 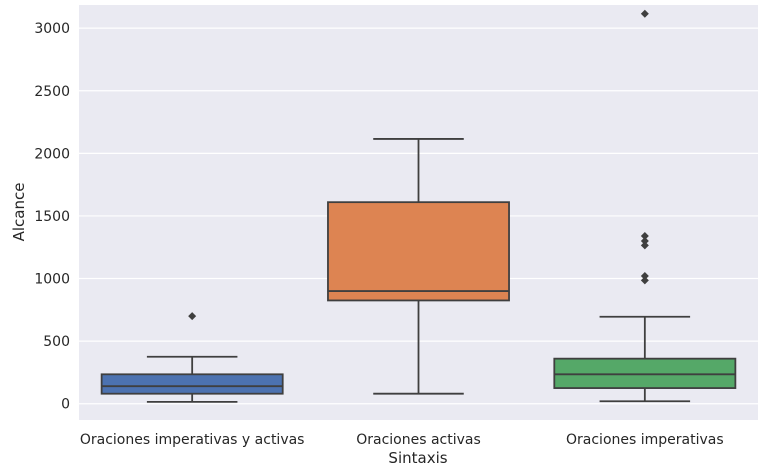 I want to click on x-tick-label: Oraciones imperativas y activas, so click(x=192, y=440).